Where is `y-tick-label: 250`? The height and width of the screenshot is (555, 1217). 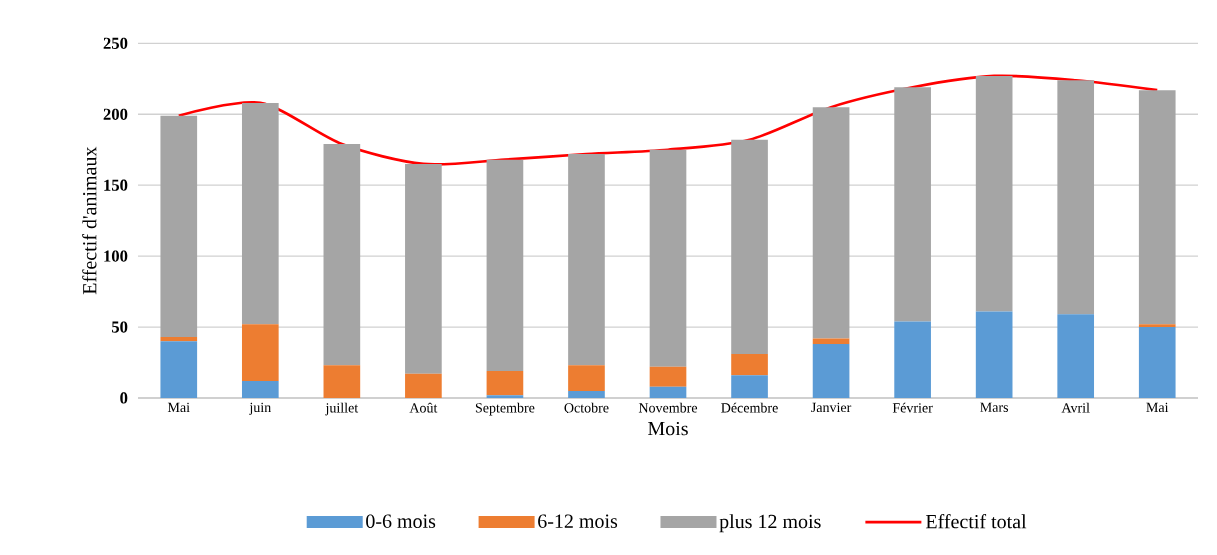 y-tick-label: 250 is located at coordinates (115, 43).